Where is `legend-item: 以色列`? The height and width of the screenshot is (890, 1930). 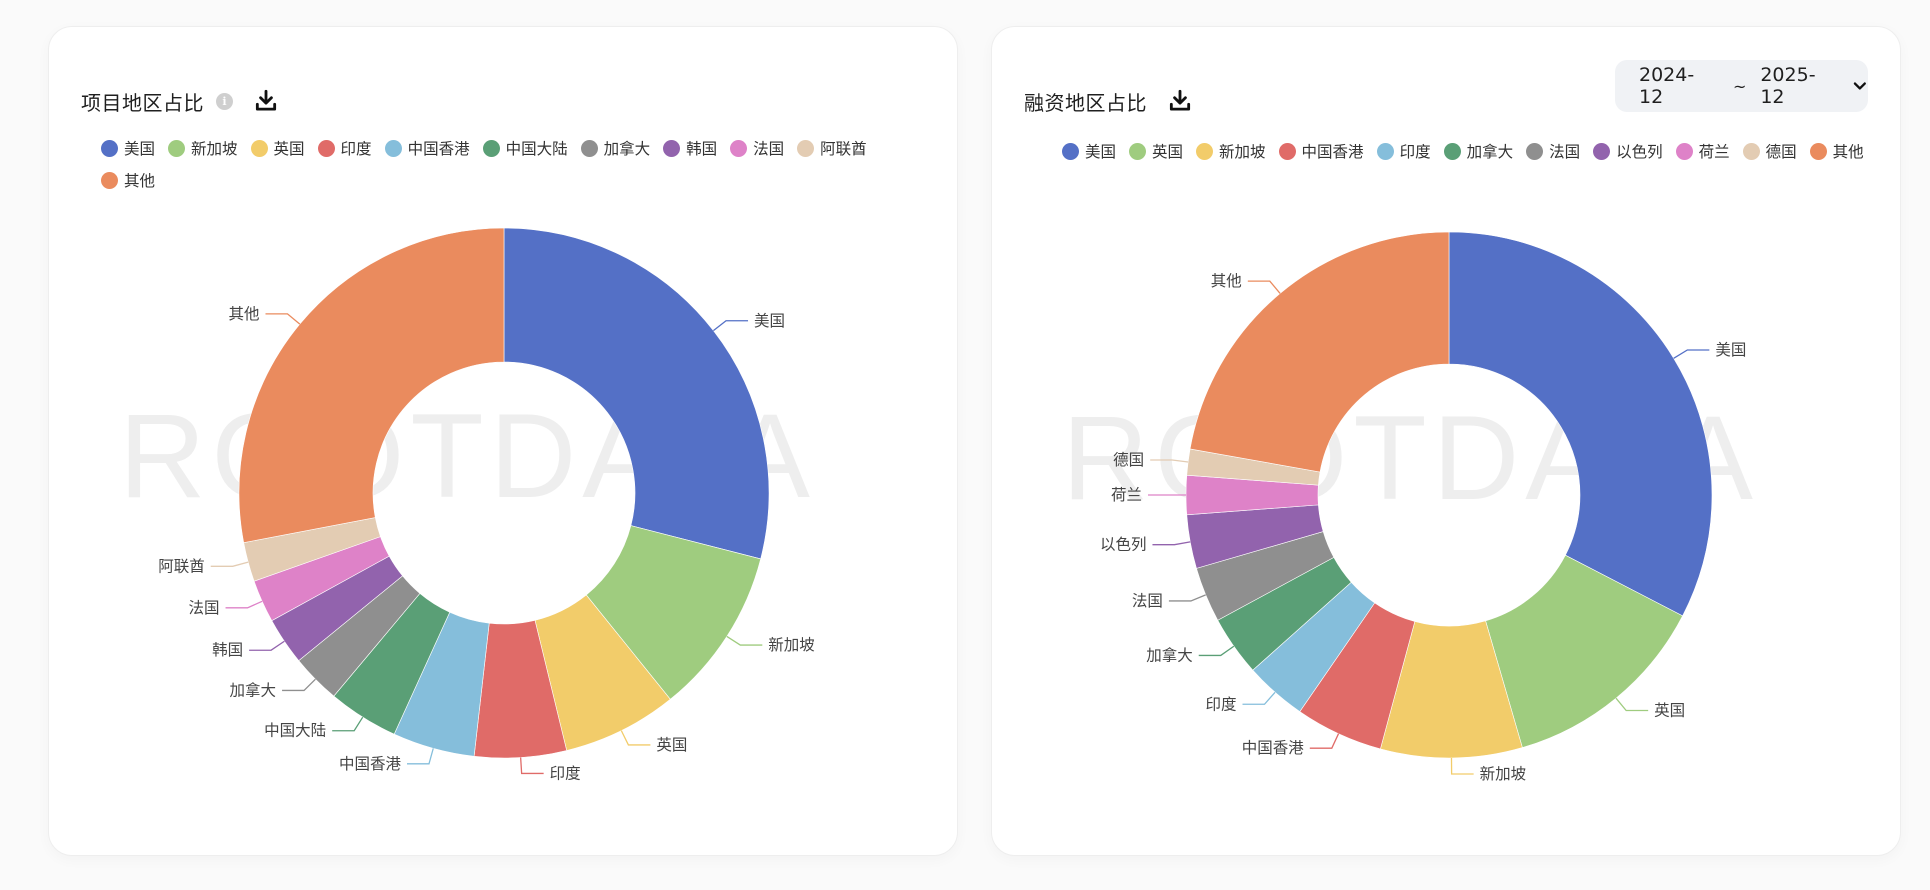 legend-item: 以色列 is located at coordinates (1628, 151).